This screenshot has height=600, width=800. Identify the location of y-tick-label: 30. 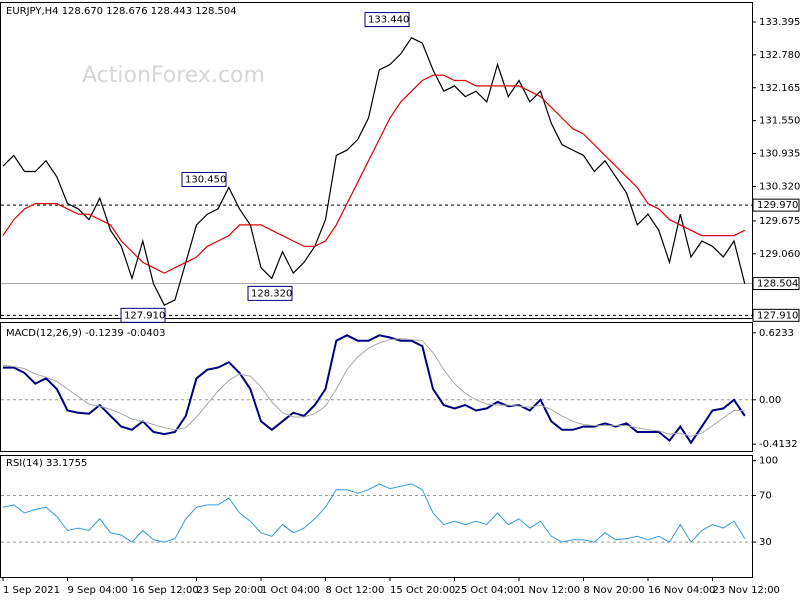
(765, 542).